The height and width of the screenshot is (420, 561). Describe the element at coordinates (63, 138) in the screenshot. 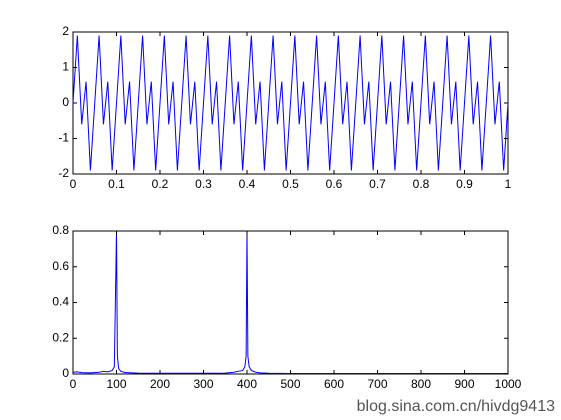

I see `y-tick-label: -1` at that location.